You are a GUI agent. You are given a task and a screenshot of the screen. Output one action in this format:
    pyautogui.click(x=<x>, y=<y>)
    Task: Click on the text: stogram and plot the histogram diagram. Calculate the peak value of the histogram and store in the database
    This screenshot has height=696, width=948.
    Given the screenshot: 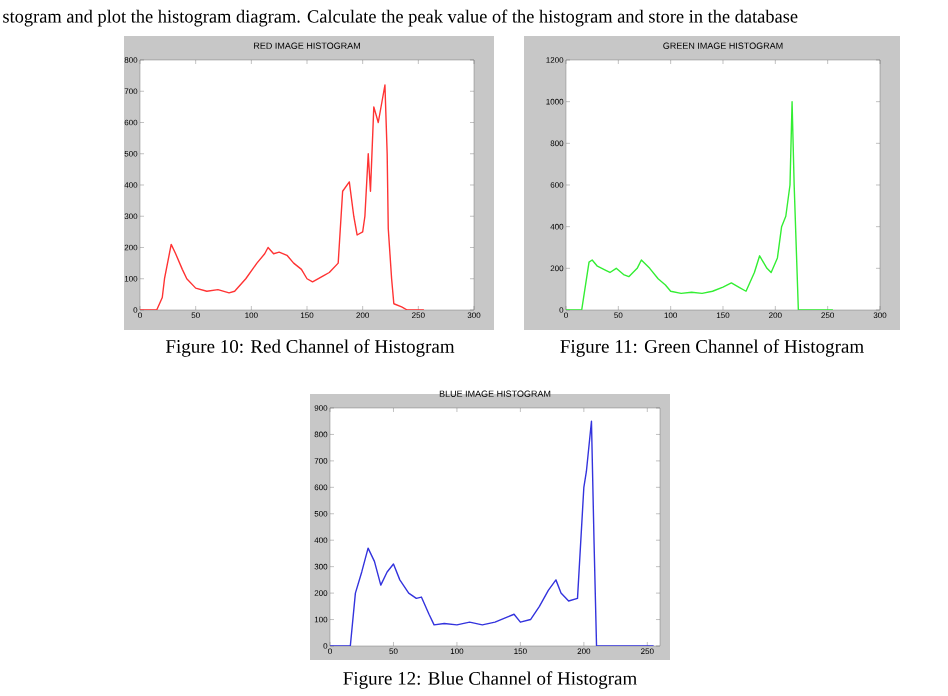 What is the action you would take?
    pyautogui.click(x=400, y=18)
    